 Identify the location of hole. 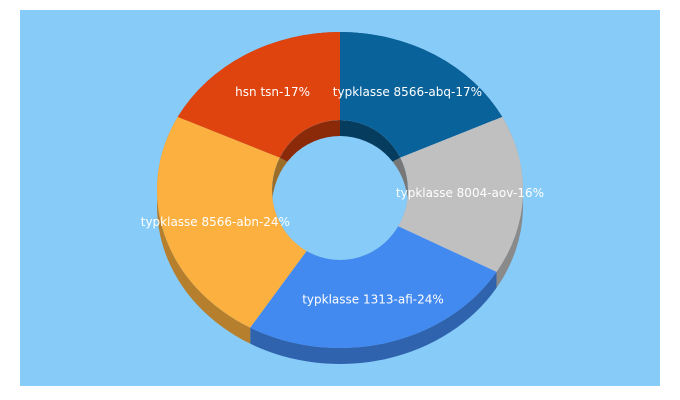
(340, 198).